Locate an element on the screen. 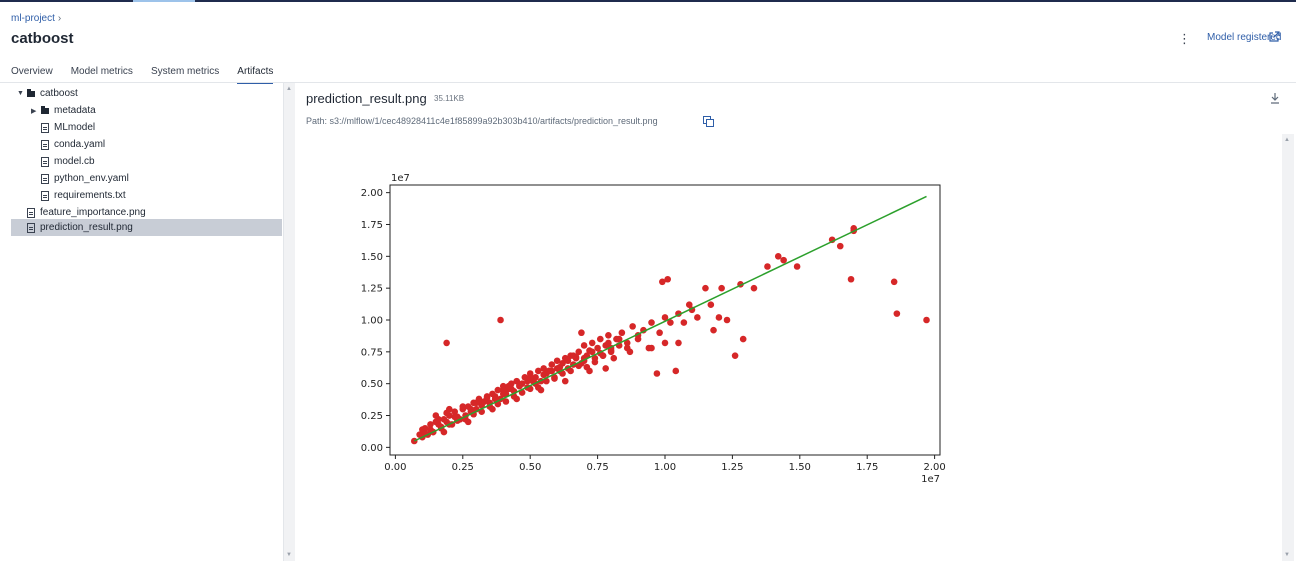  tab-overview: Overview is located at coordinates (32, 71).